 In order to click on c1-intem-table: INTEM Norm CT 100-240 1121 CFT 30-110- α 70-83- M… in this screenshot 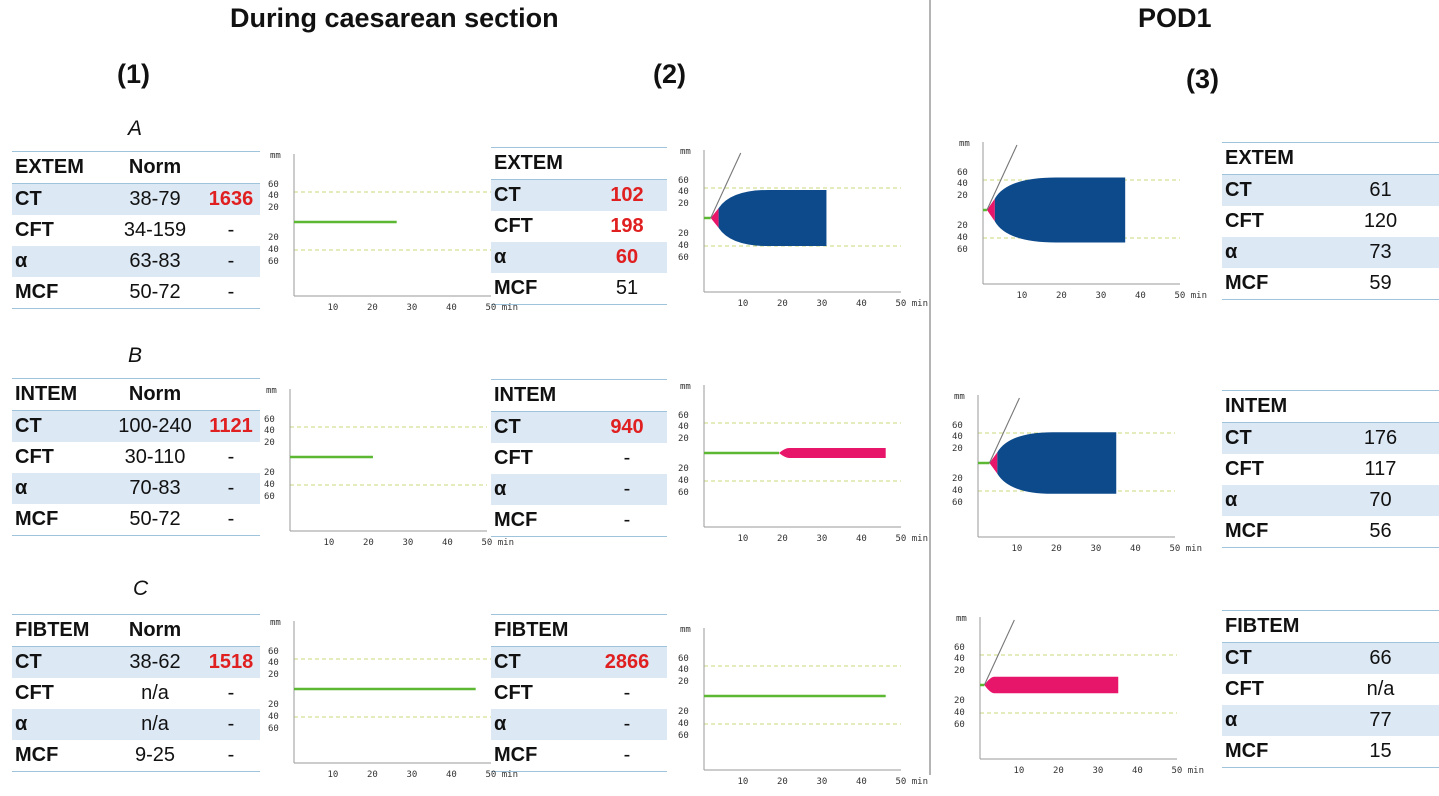, I will do `click(136, 457)`.